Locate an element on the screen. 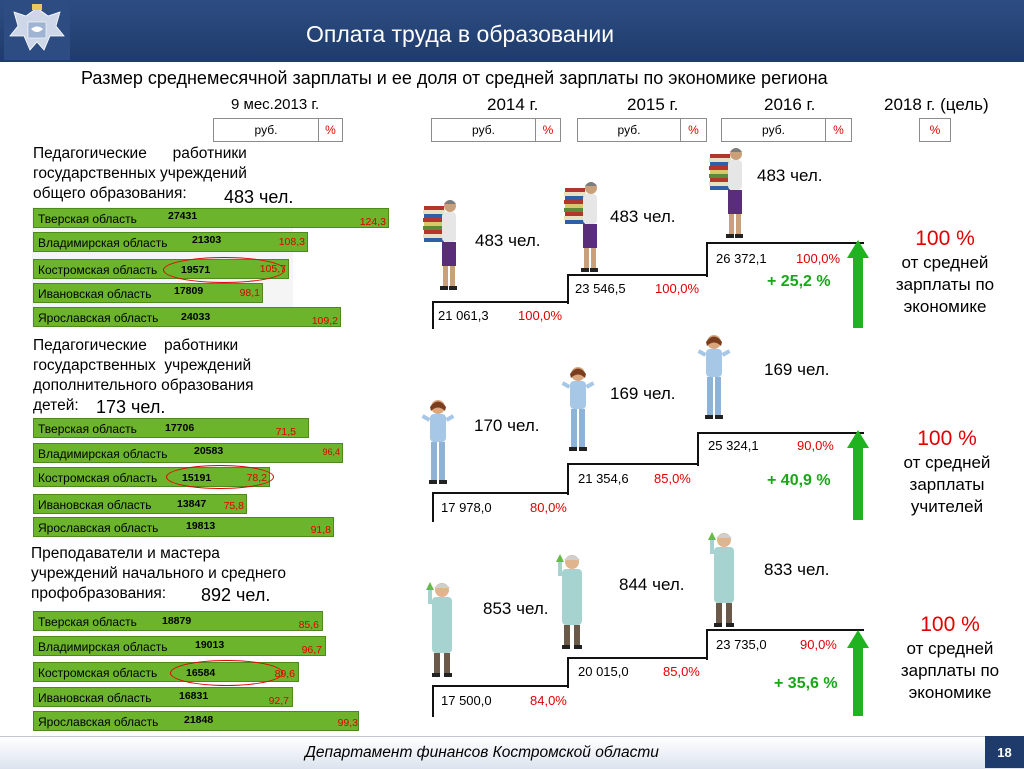 This screenshot has height=769, width=1024. target-text: от средней зарплаты учителей is located at coordinates (947, 484).